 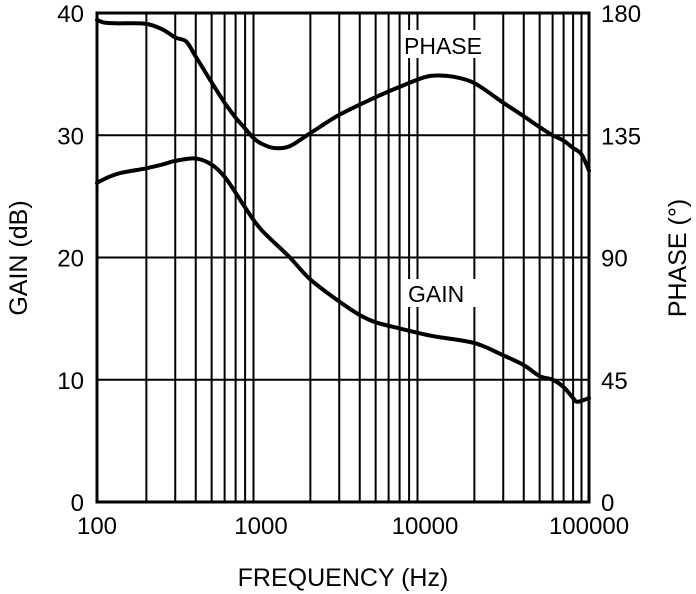 What do you see at coordinates (19, 257) in the screenshot?
I see `y-left-axis-title: GAIN (dB)` at bounding box center [19, 257].